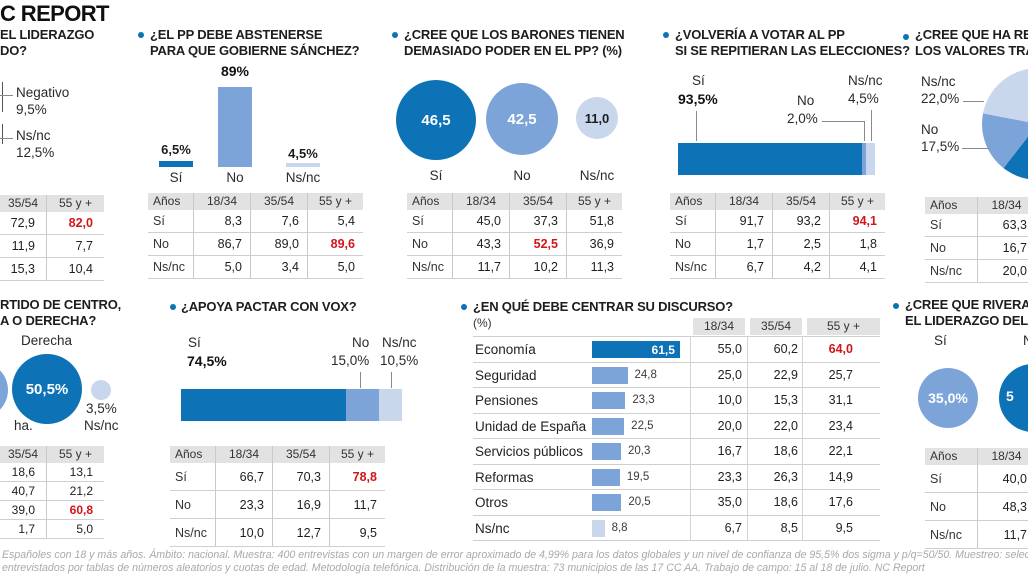 This screenshot has height=578, width=1028. Describe the element at coordinates (938, 81) in the screenshot. I see `callout-label: Ns/nc` at that location.